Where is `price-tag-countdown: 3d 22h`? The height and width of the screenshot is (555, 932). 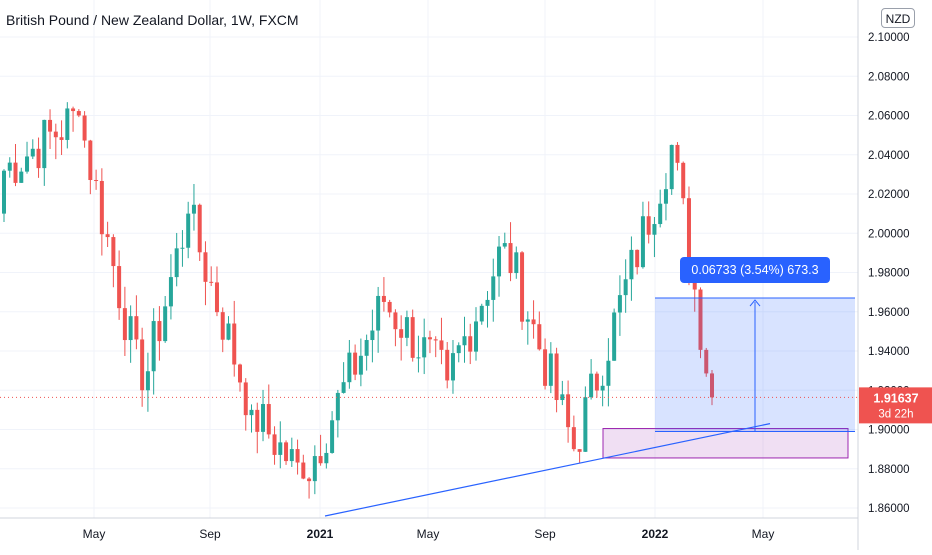
price-tag-countdown: 3d 22h is located at coordinates (895, 414).